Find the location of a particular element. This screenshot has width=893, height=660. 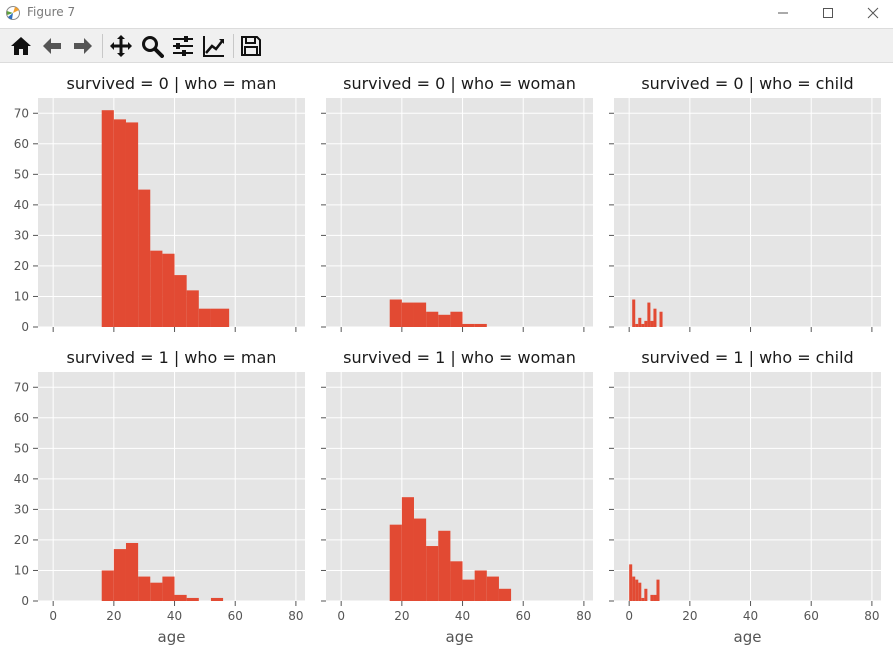

home-button is located at coordinates (21, 46).